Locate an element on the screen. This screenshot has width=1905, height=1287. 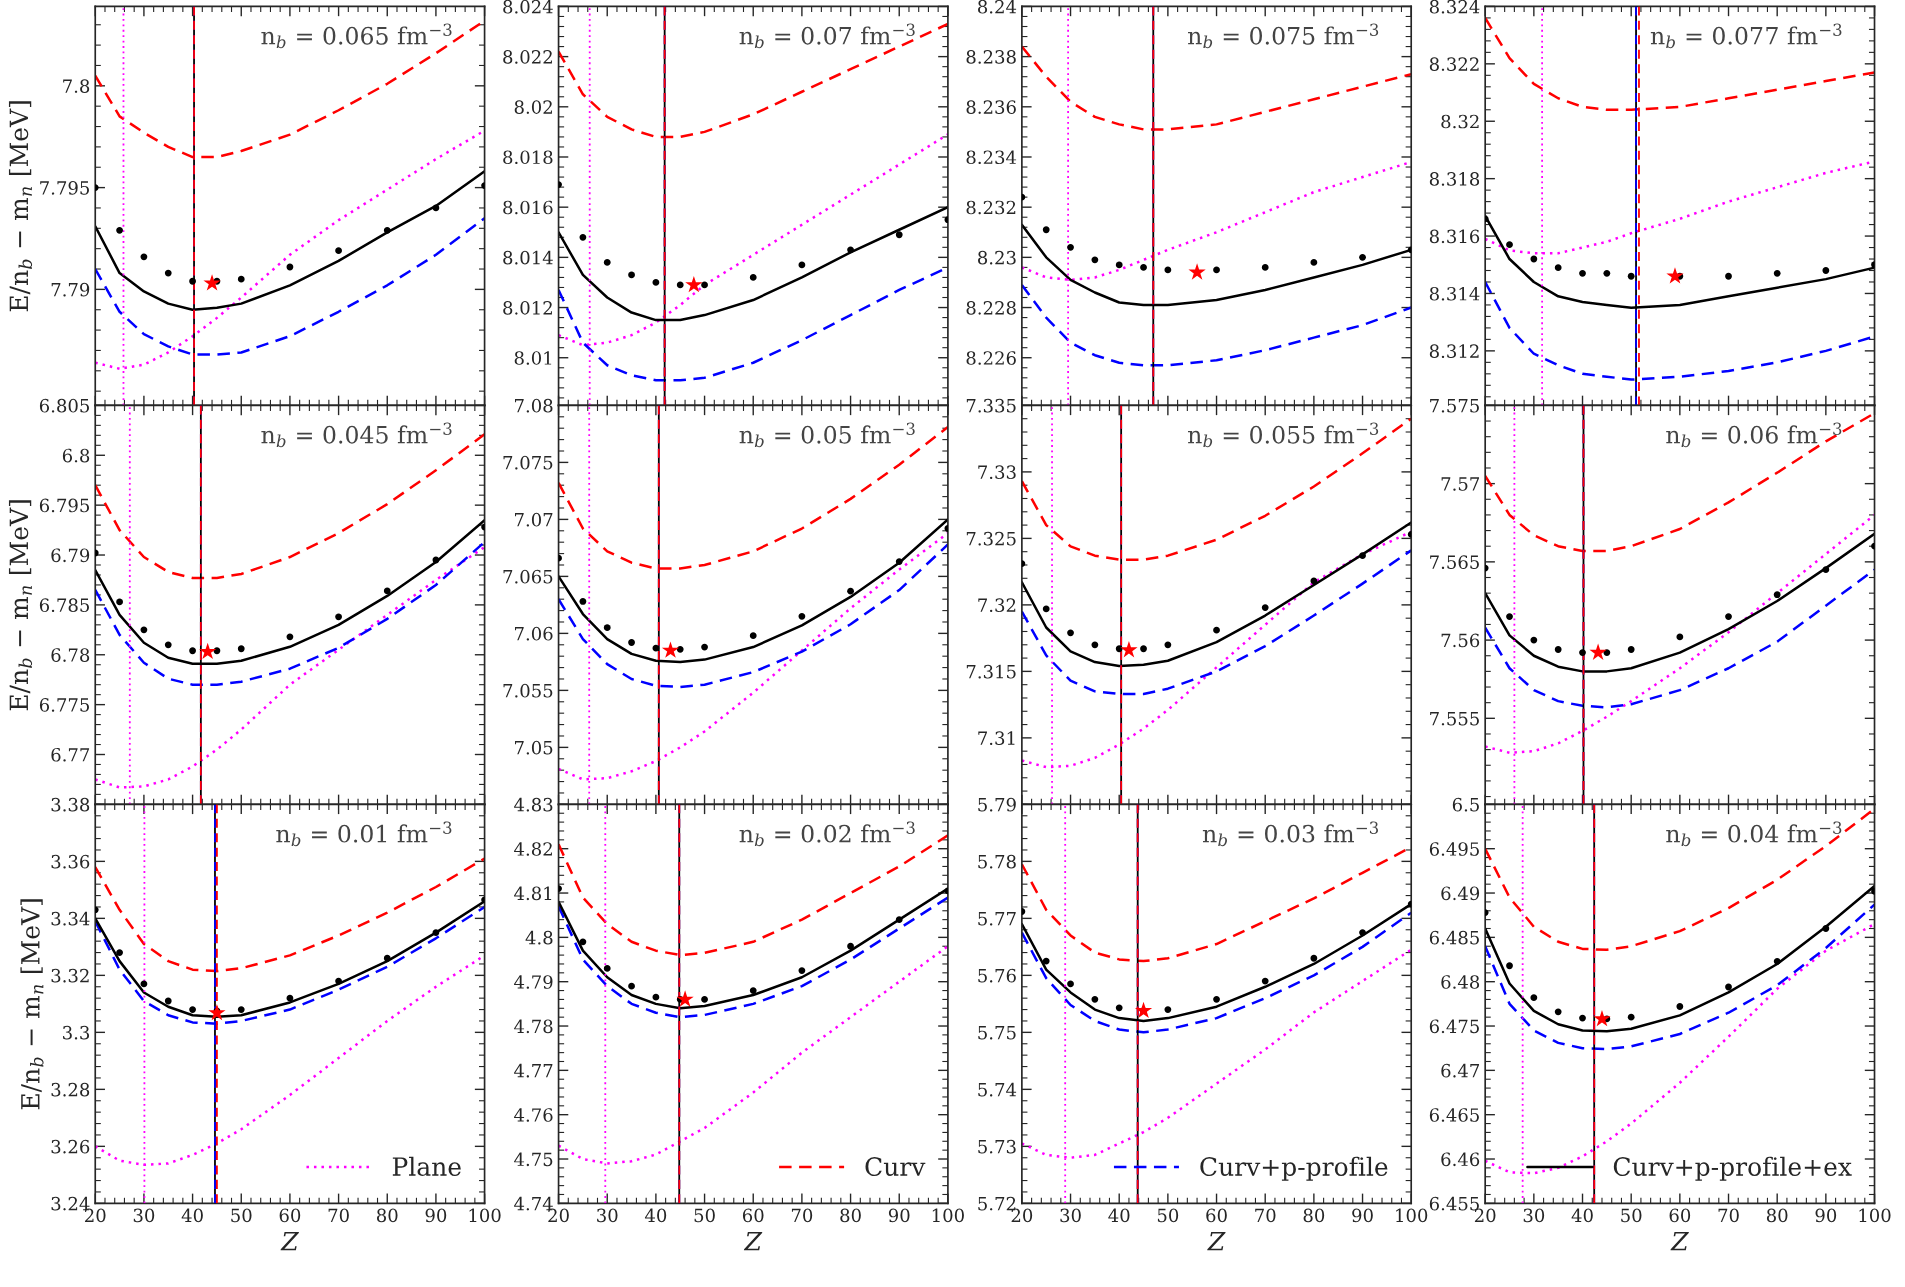
annotation: n$_{b}$ = 0.05 fm$^{−3}$ is located at coordinates (827, 435).